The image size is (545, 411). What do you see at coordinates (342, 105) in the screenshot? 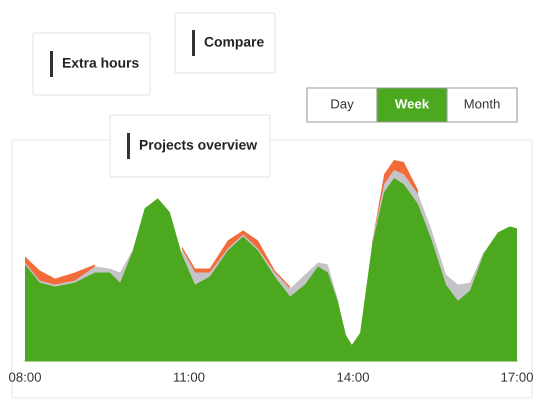
I see `text: Day` at bounding box center [342, 105].